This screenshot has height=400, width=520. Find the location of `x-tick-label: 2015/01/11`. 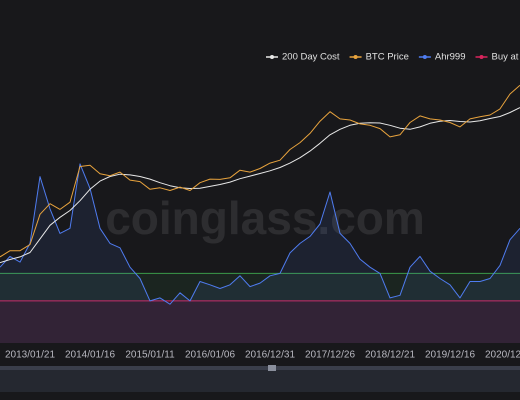

x-tick-label: 2015/01/11 is located at coordinates (150, 355).